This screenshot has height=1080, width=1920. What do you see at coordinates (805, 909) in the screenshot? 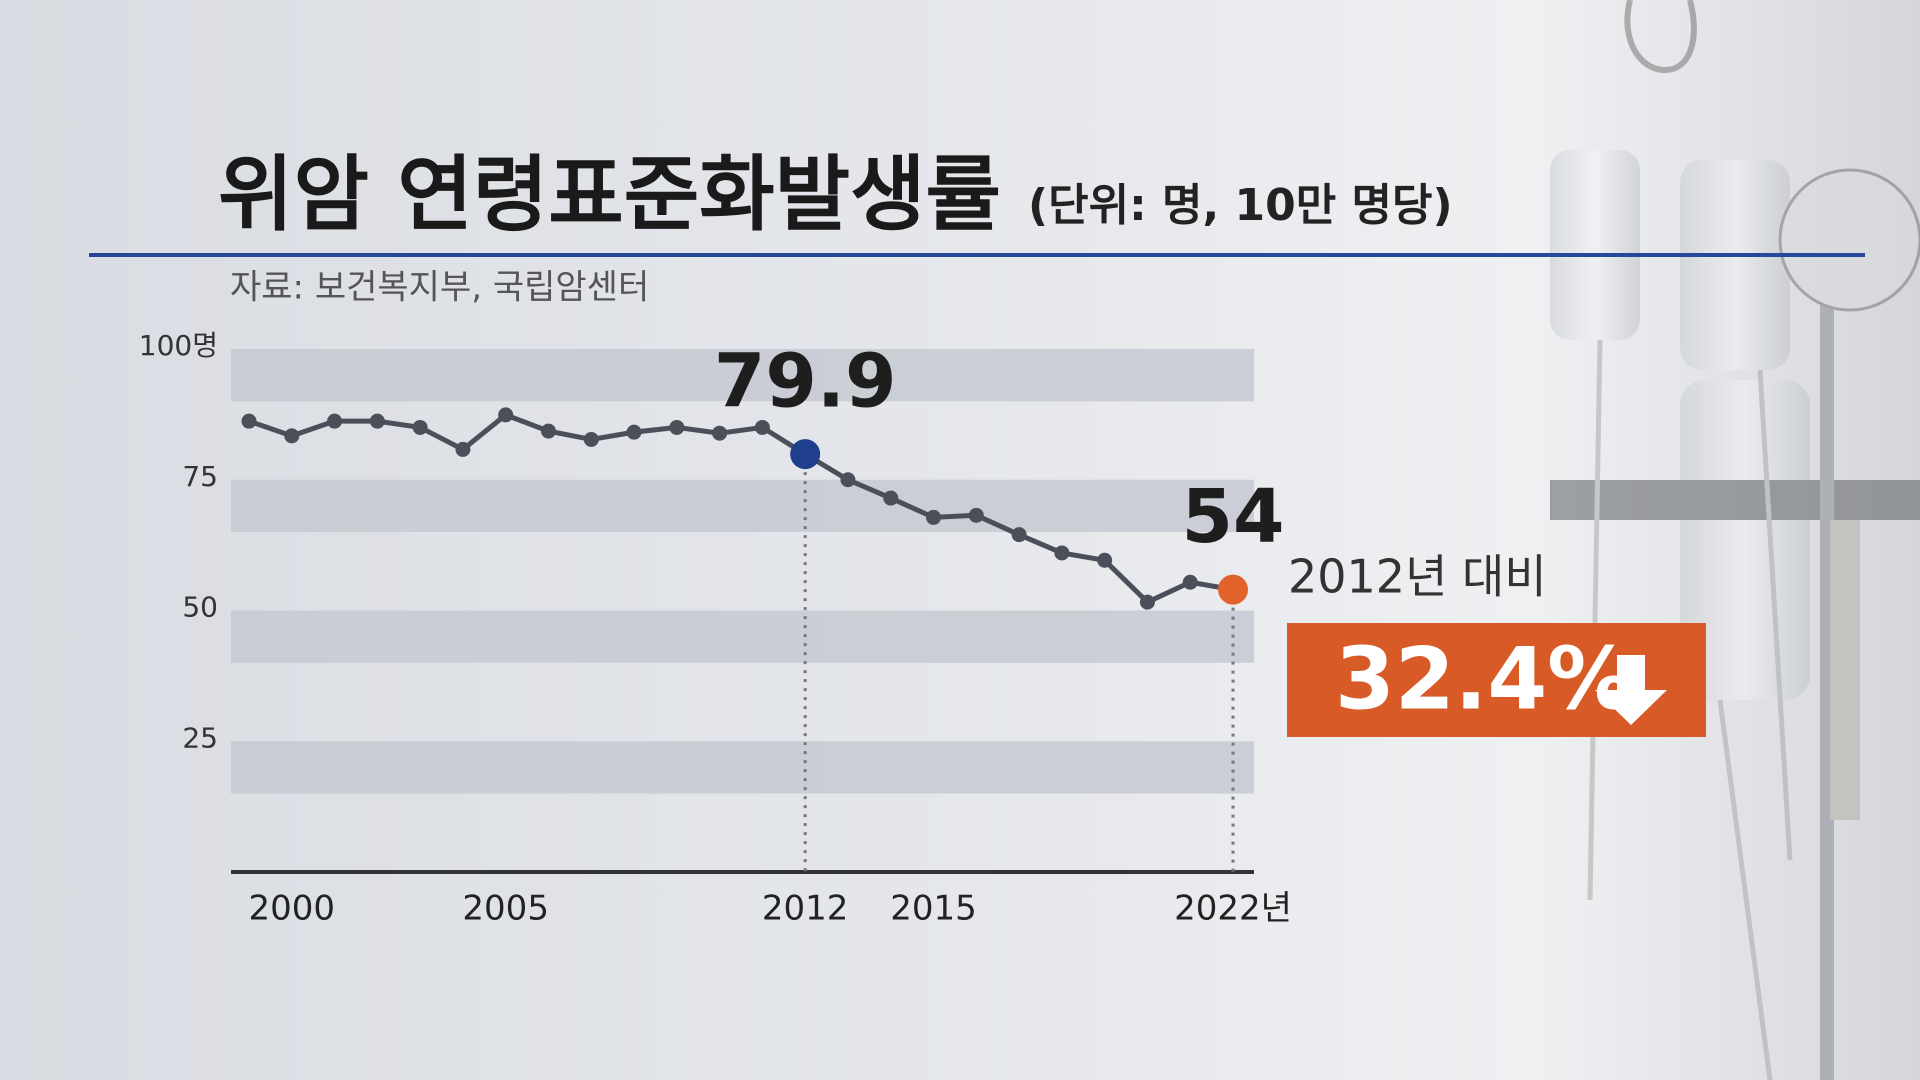
I see `x-tick-label: 2012` at bounding box center [805, 909].